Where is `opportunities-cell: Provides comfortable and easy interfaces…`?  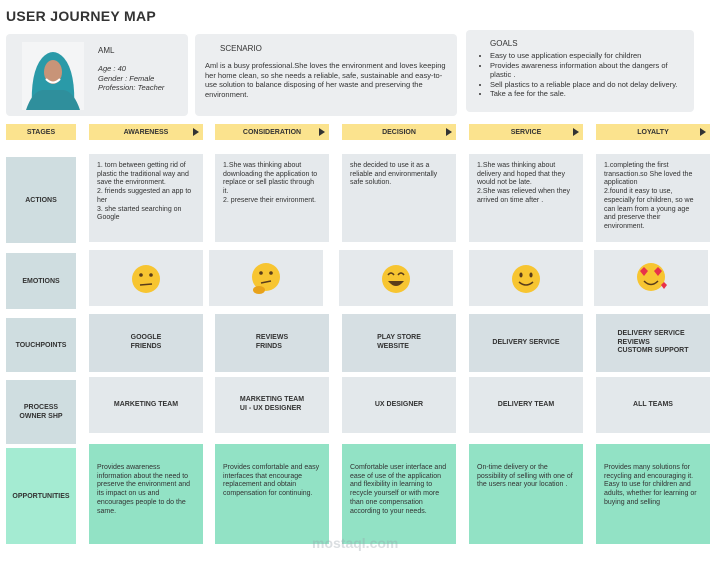
opportunities-cell: Provides comfortable and easy interfaces… is located at coordinates (272, 494).